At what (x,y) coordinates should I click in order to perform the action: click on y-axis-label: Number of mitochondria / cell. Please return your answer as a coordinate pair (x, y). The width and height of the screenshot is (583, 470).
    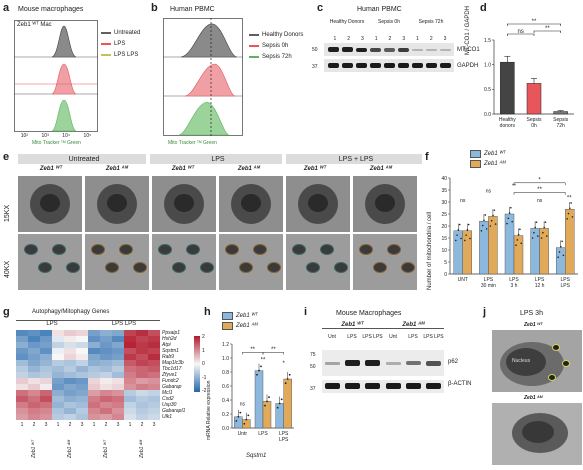
    Looking at the image, I should click on (430, 250).